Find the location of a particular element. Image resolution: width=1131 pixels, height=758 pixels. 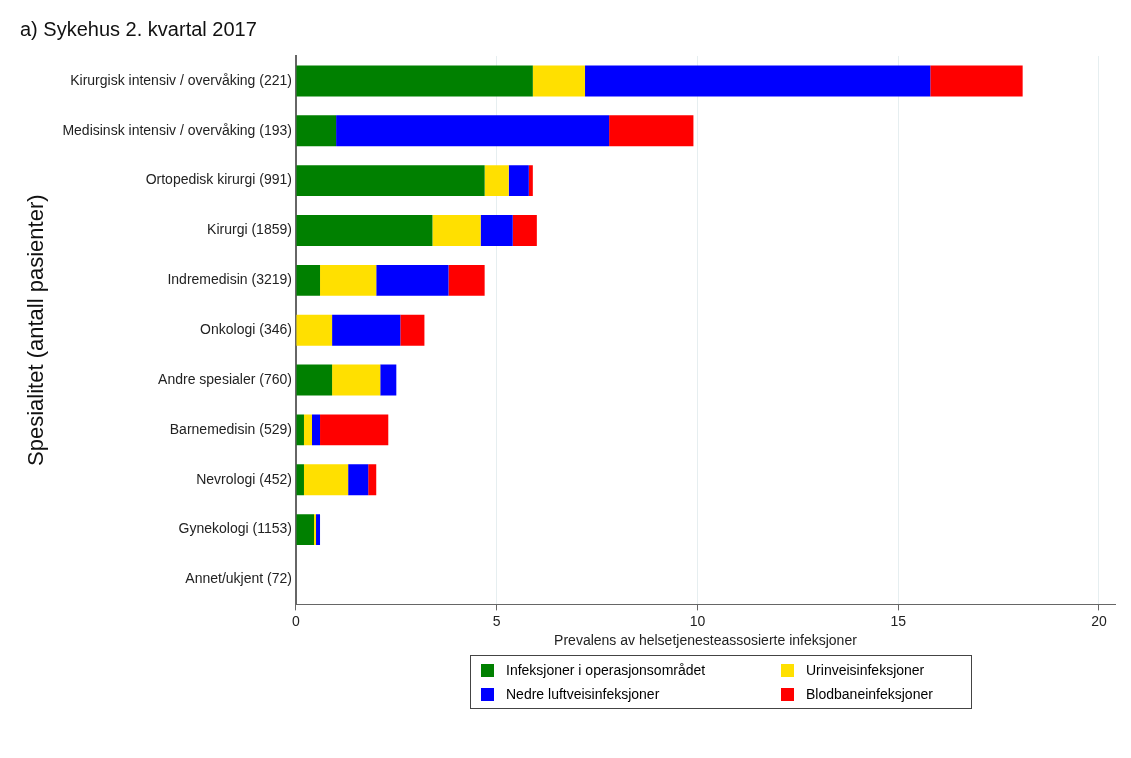

x-tick-label: 15 is located at coordinates (898, 620).